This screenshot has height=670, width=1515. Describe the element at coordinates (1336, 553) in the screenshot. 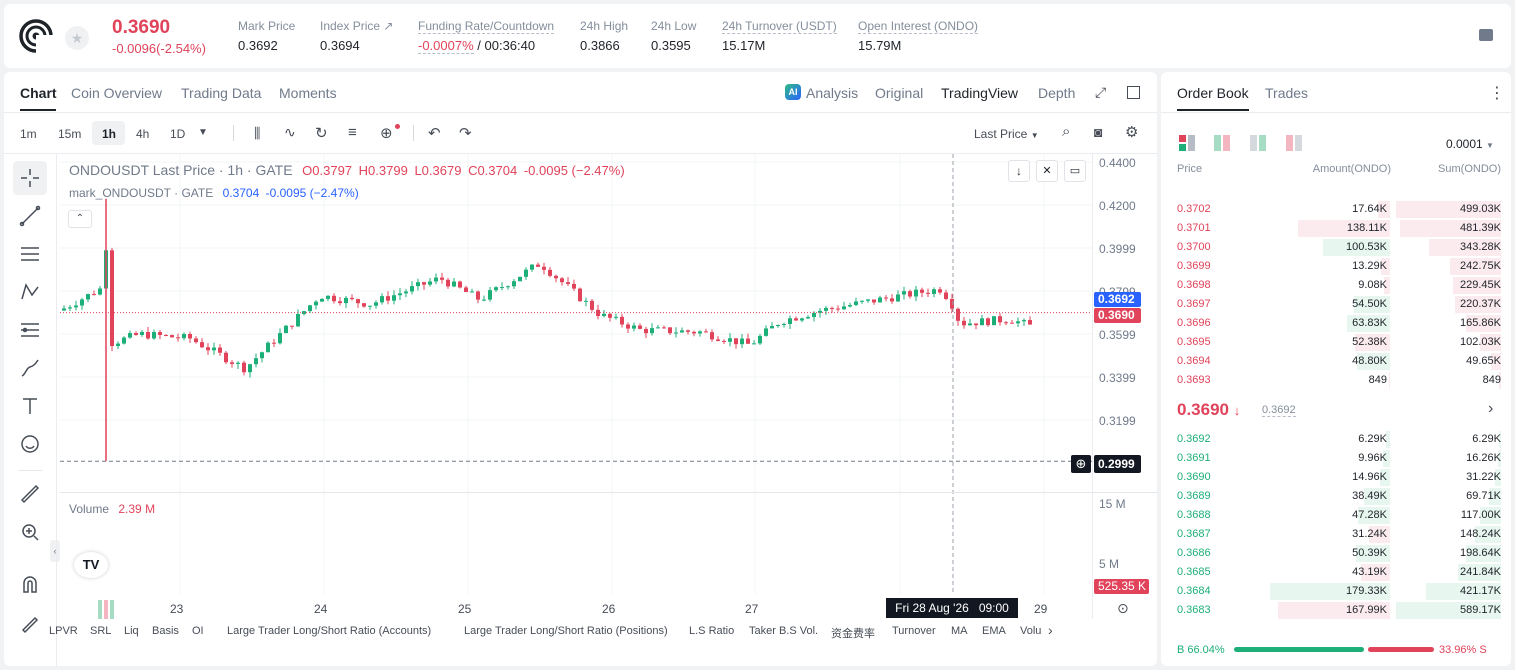

I see `order-row: 0.3686 50.39K 198.64K` at that location.